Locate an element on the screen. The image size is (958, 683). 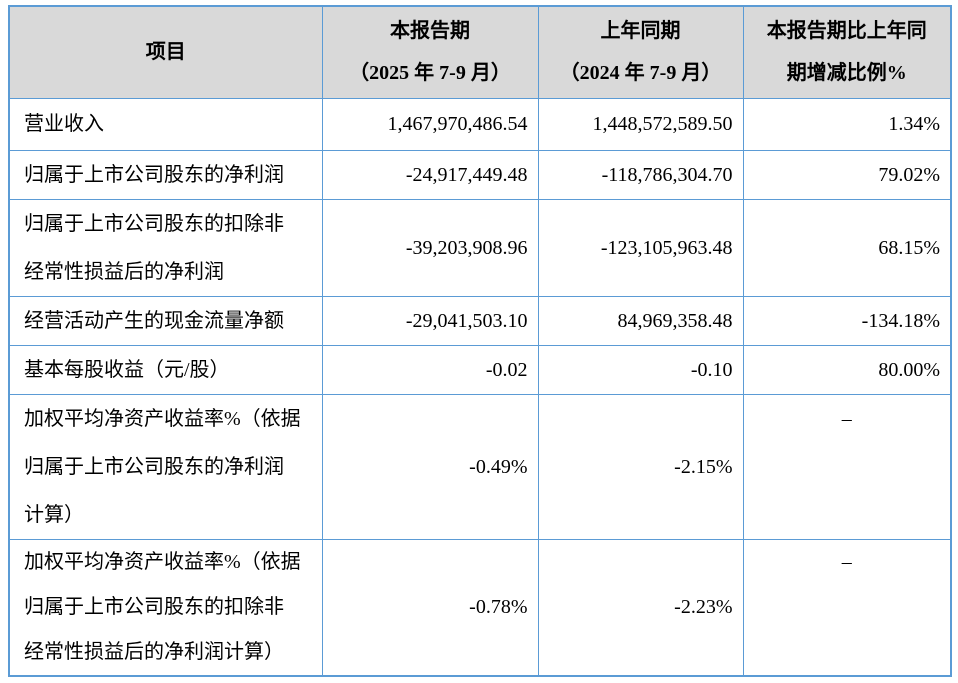
current-period-cell: -24,917,449.48 is located at coordinates (430, 174).